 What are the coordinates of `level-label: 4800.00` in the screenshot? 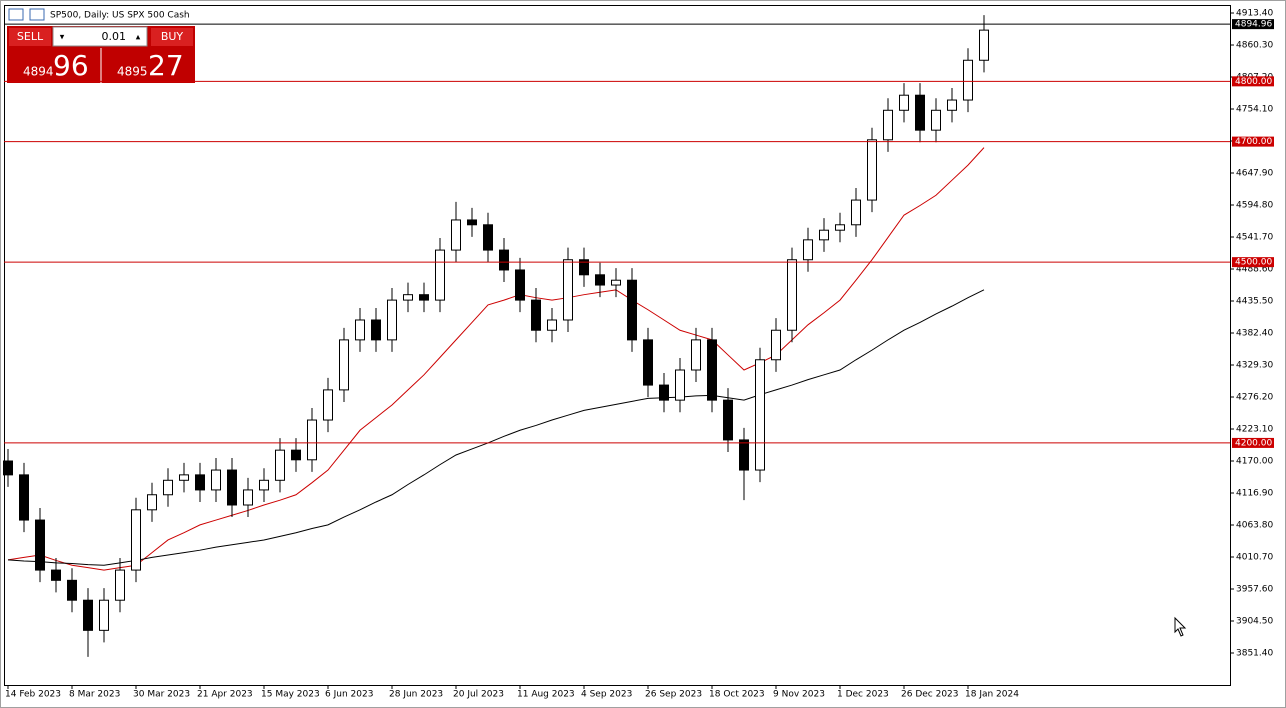 It's located at (1253, 82).